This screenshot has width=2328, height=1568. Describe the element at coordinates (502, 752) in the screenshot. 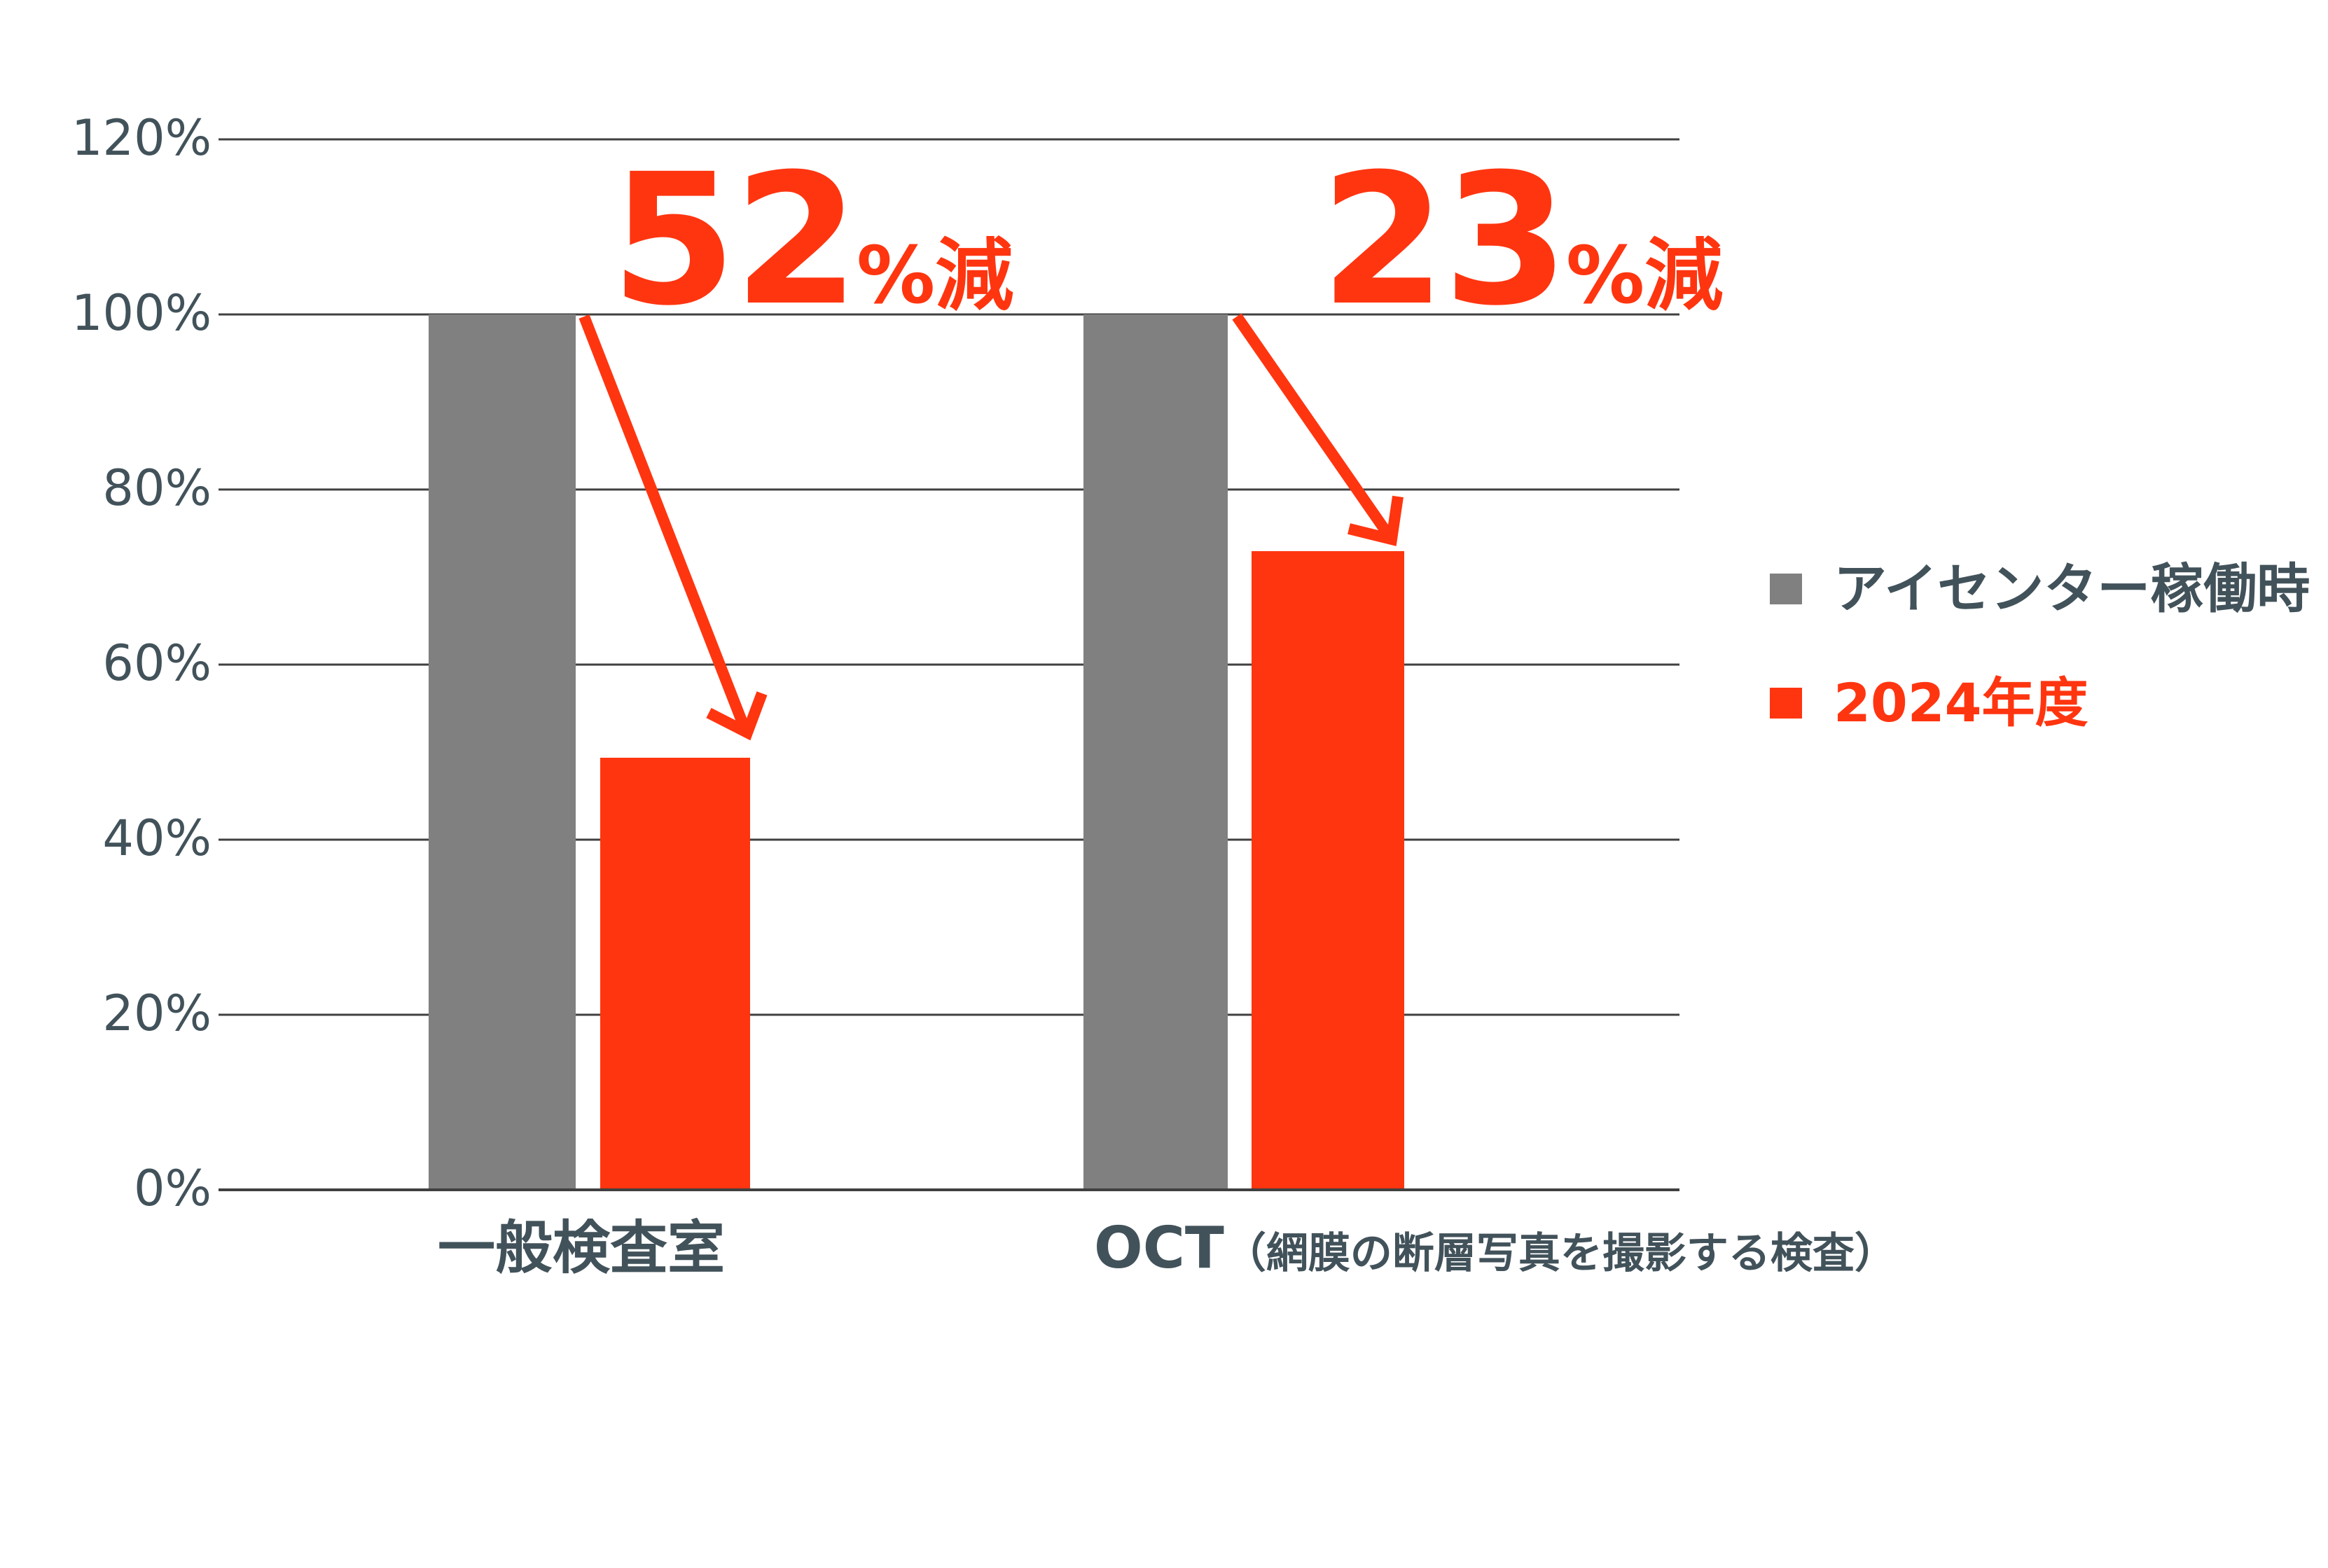

I see `bar-general-baseline` at that location.